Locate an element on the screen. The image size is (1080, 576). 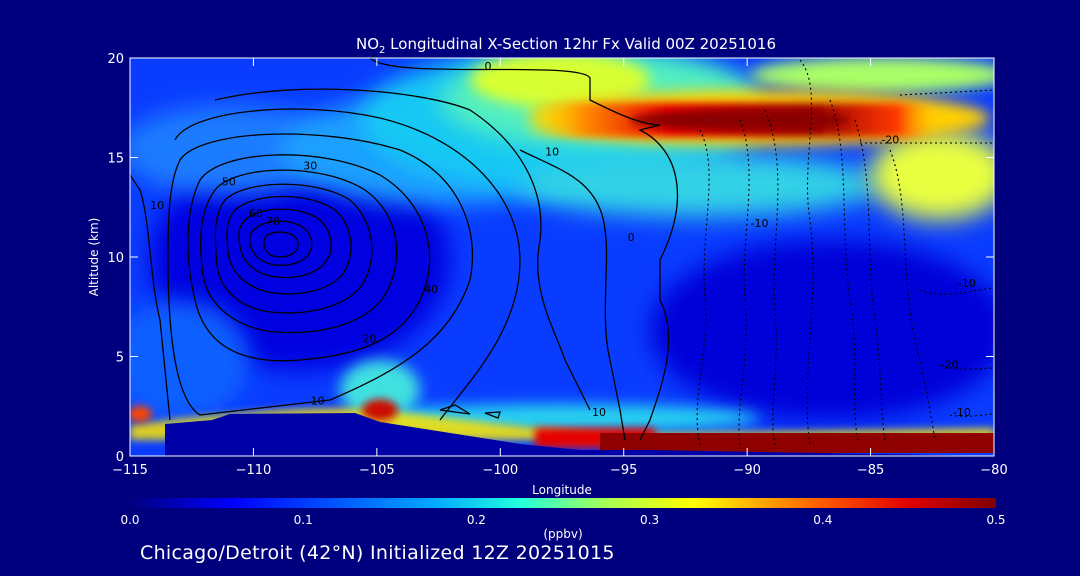
colorbar-tick-label-1: 0.1 is located at coordinates (303, 520).